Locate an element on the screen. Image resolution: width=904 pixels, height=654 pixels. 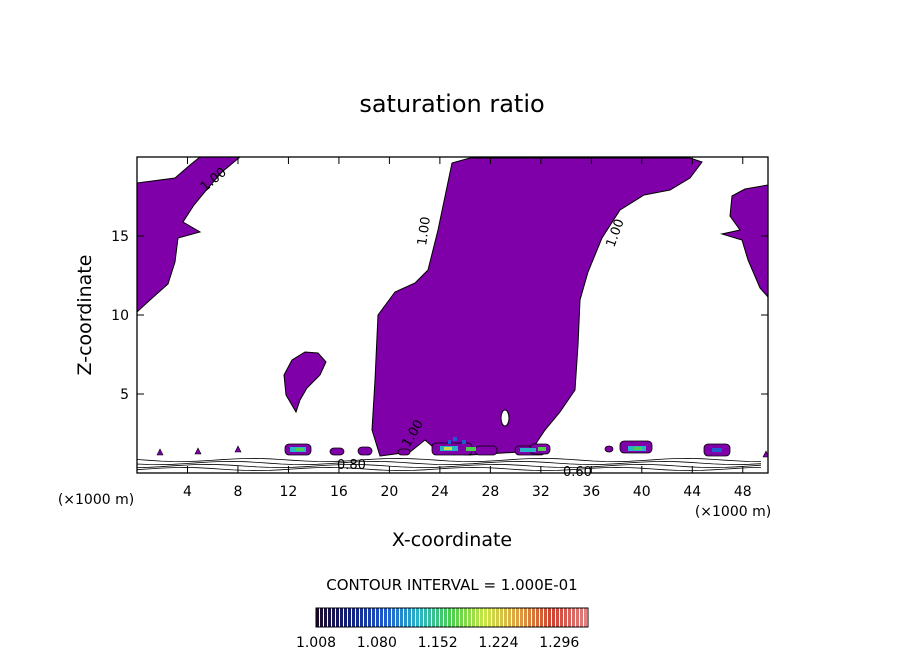
x-unit-label: (×1000 m) is located at coordinates (733, 512).